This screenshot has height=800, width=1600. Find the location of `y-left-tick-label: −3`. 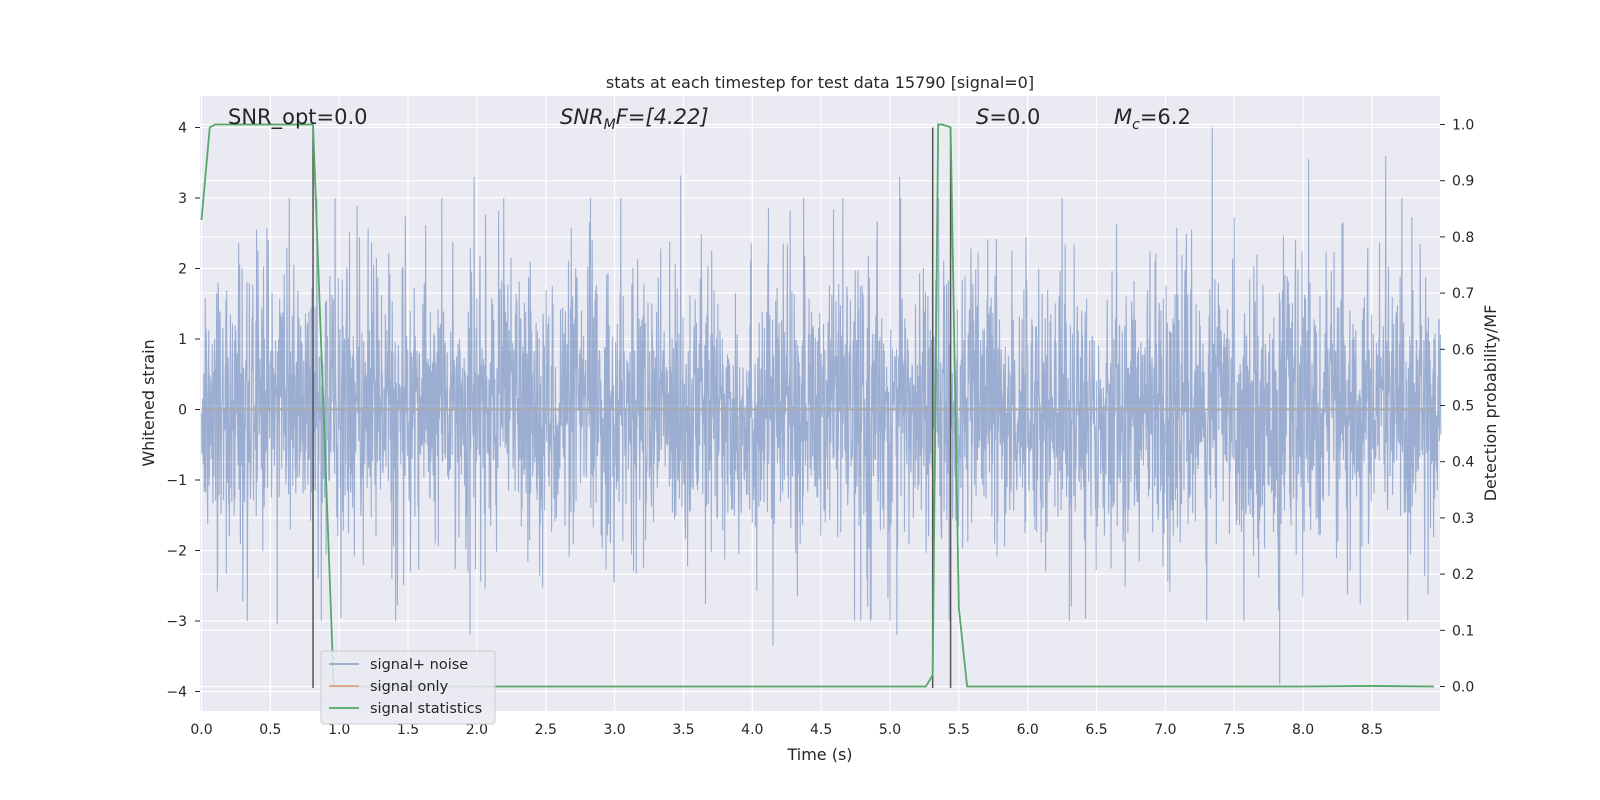

y-left-tick-label: −3 is located at coordinates (176, 622).